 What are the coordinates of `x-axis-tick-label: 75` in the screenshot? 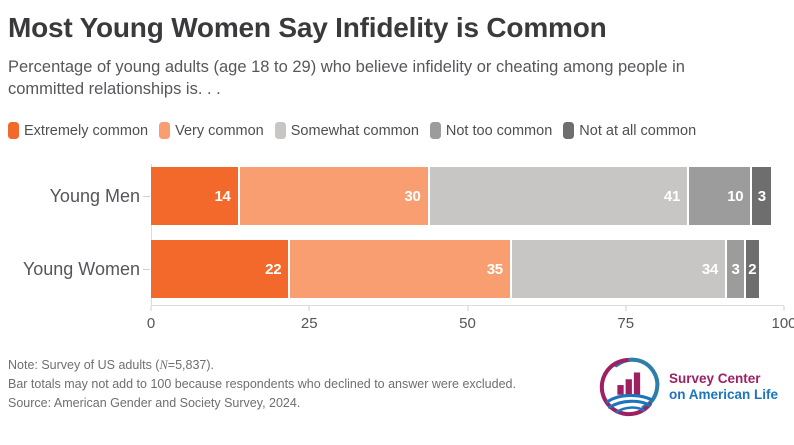 It's located at (626, 324).